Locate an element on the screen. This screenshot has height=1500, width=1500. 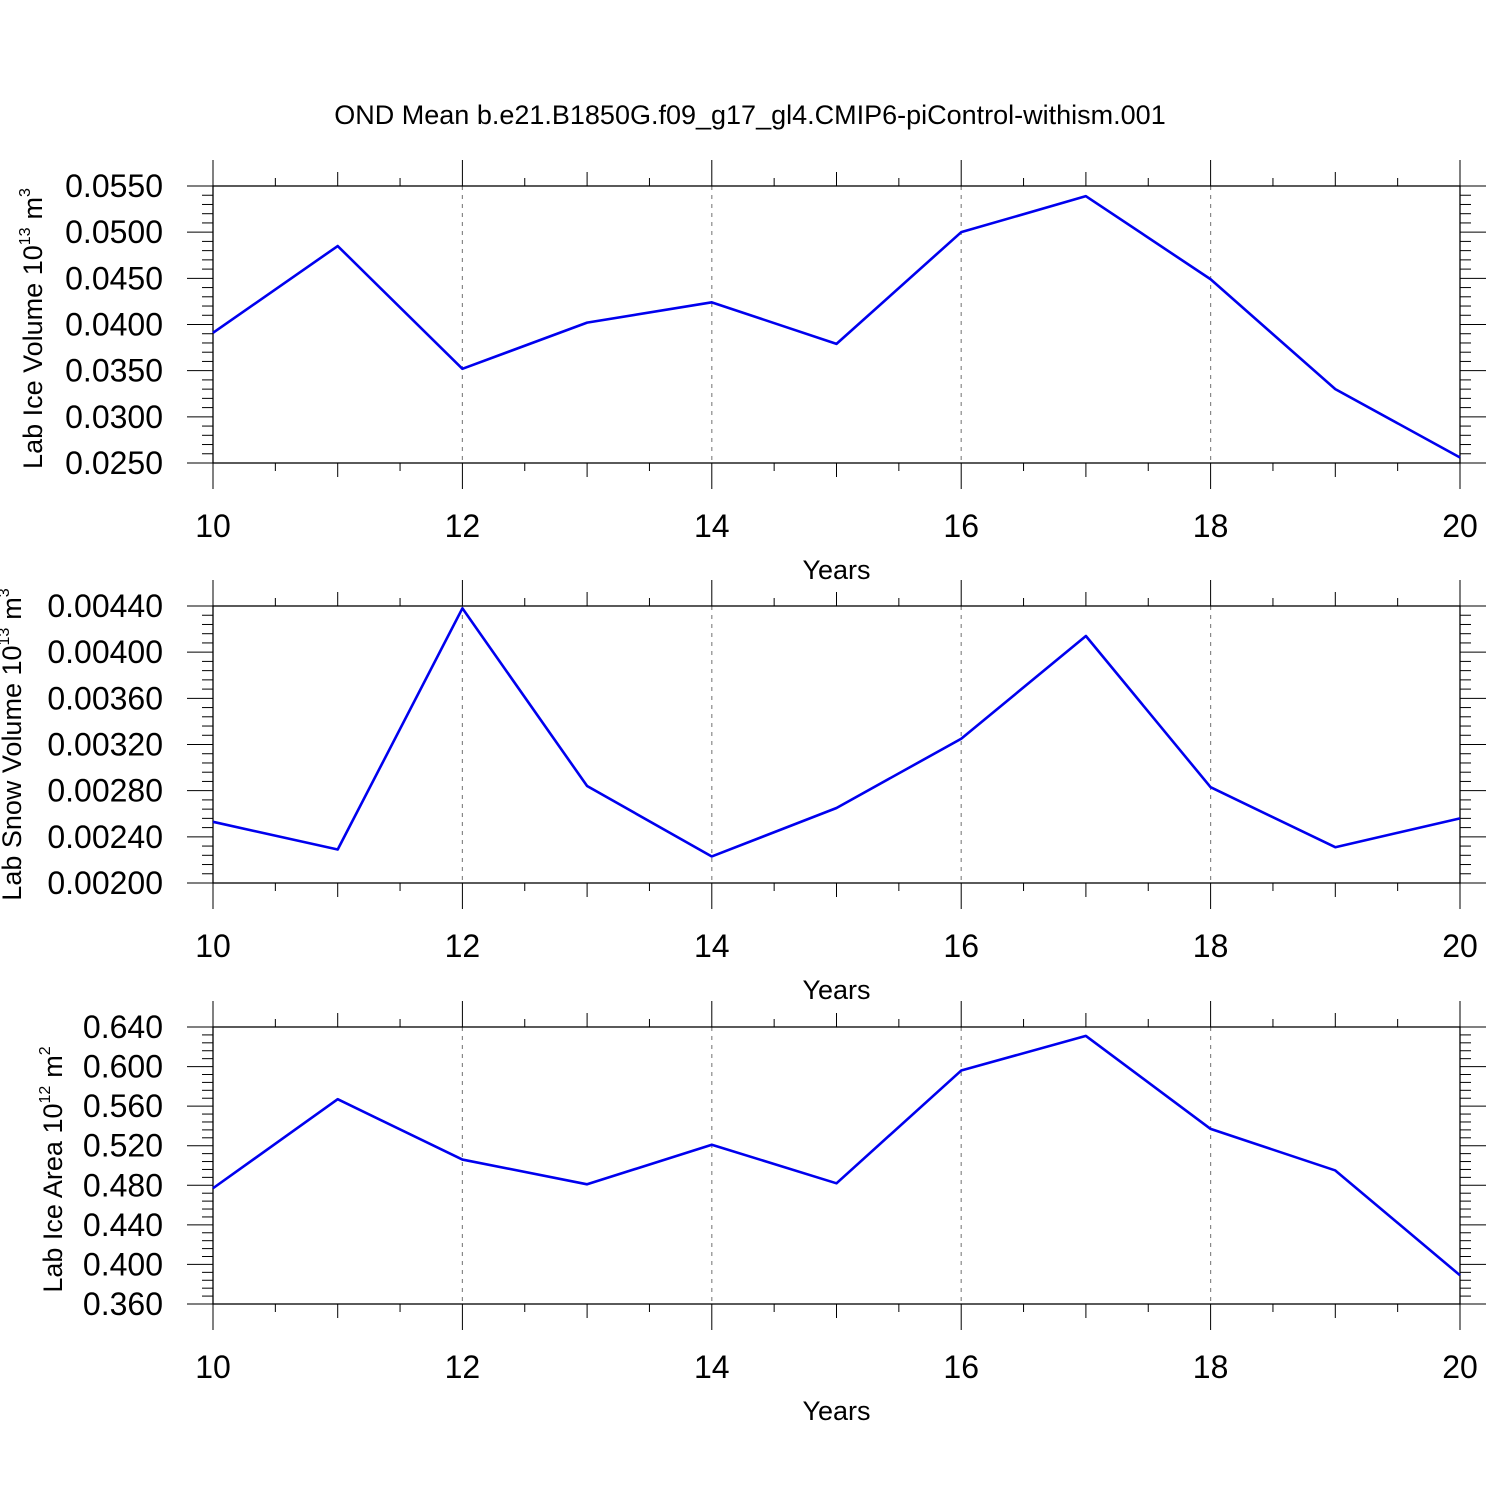
y-tick-label: 0.440 is located at coordinates (123, 1225).